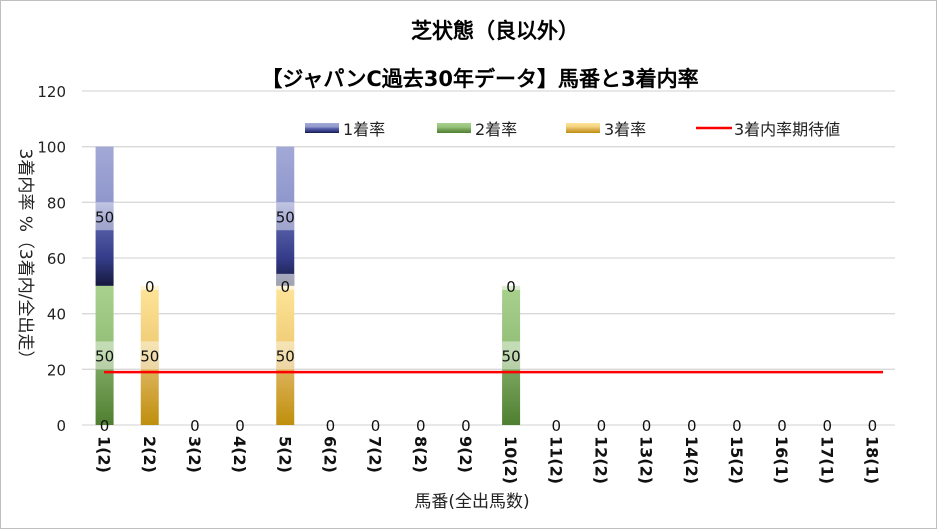 The width and height of the screenshot is (937, 529). What do you see at coordinates (420, 454) in the screenshot?
I see `x-tick-label: 8(2)` at bounding box center [420, 454].